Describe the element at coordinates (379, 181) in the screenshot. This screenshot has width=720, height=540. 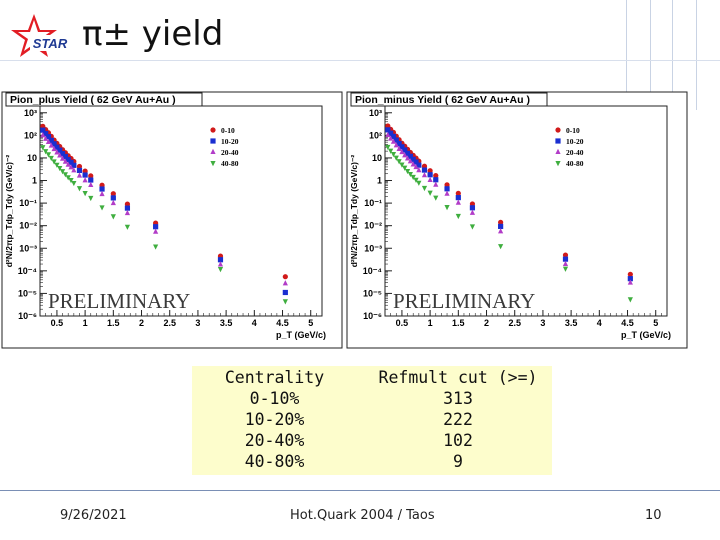
I see `y-tick-label: 1` at that location.